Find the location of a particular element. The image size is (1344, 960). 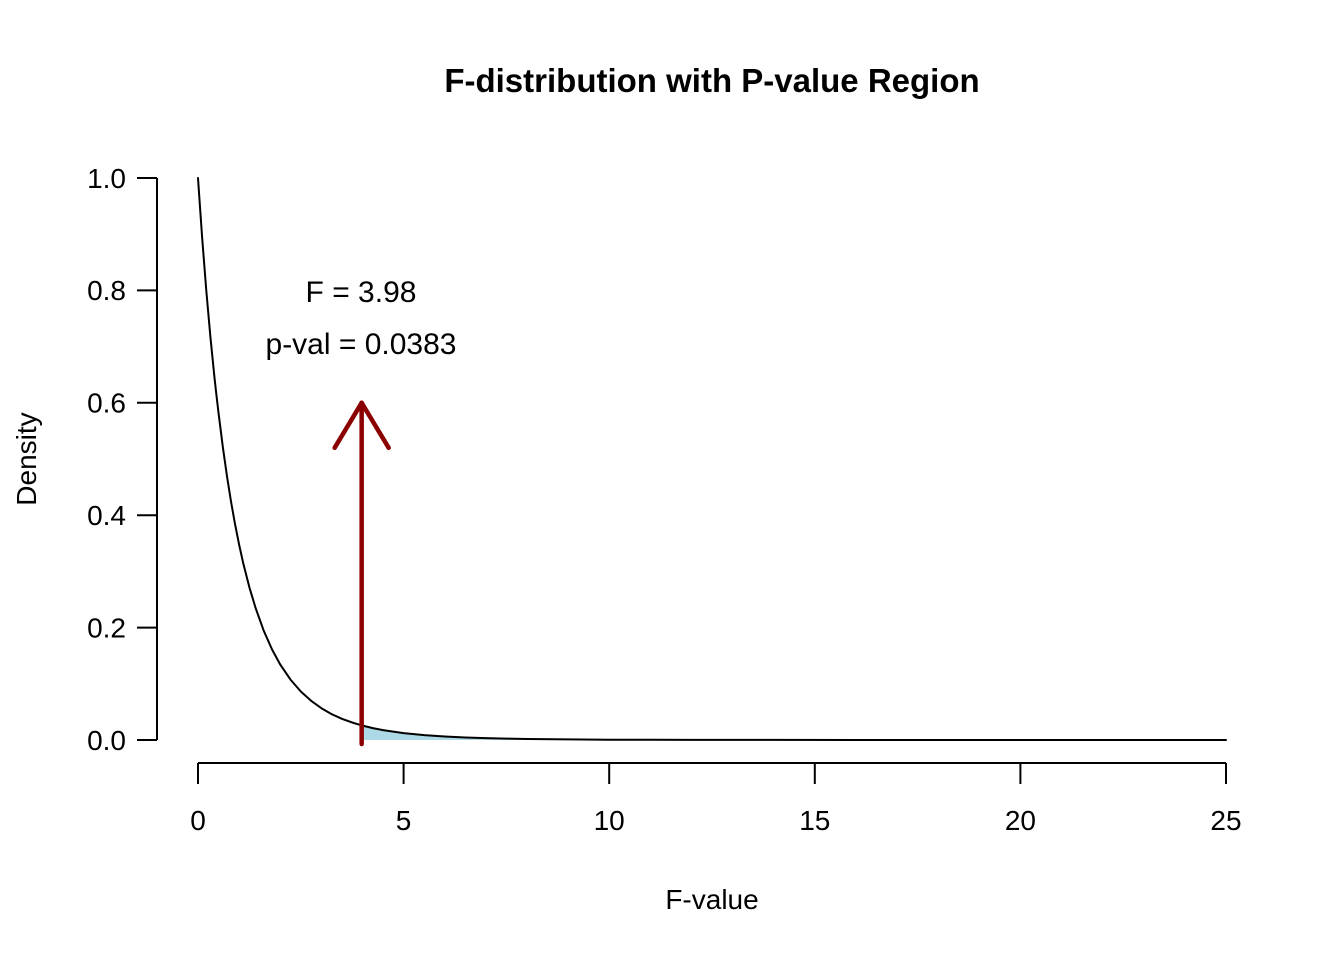

y-tick-label: 0.6 is located at coordinates (106, 403).